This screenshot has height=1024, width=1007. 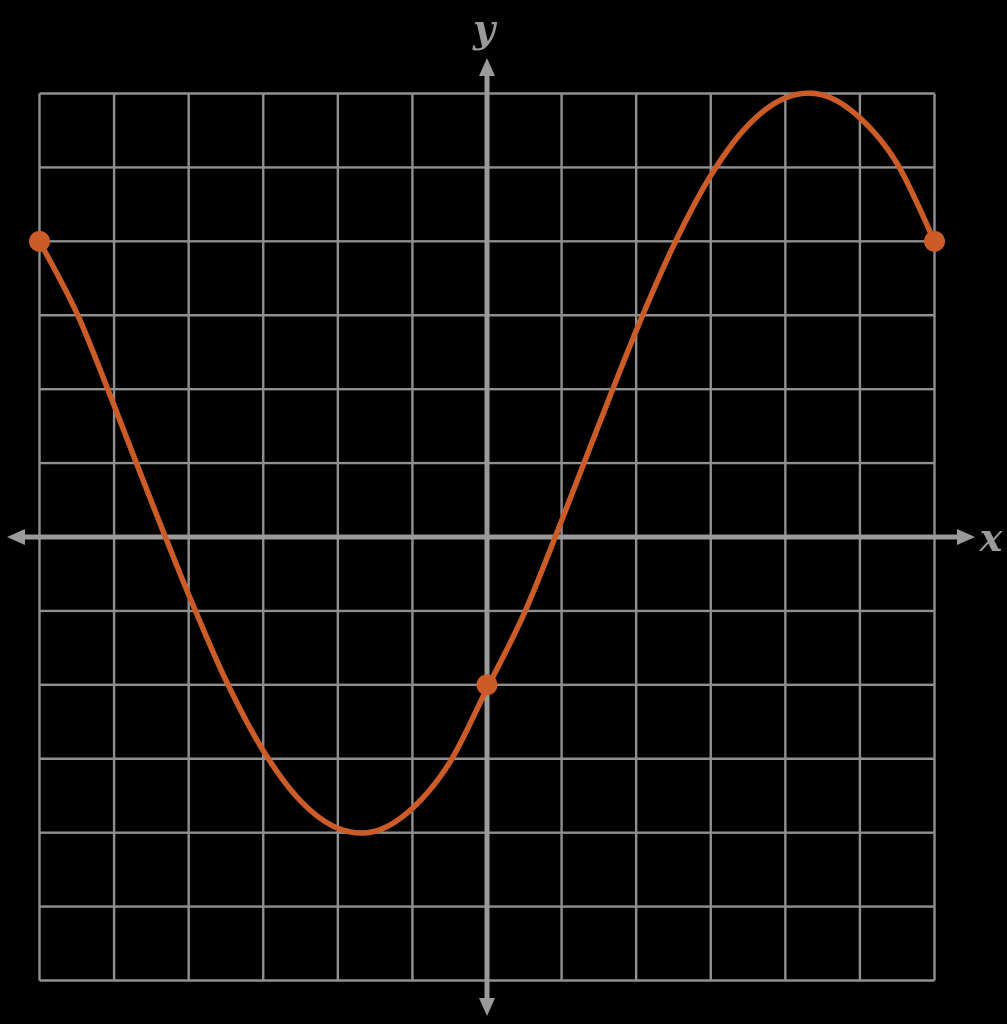 I want to click on y-axis-top-arrow-icon, so click(x=487, y=67).